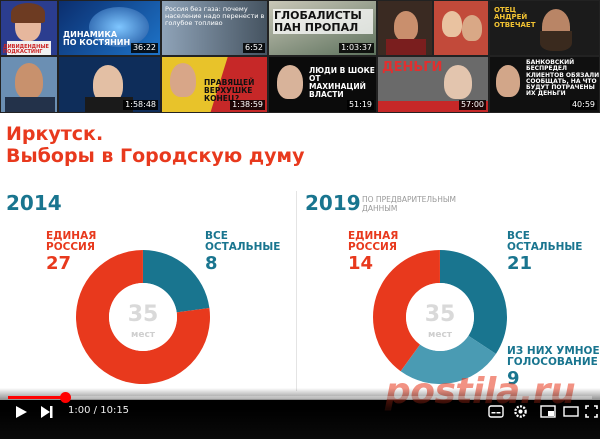 Image resolution: width=600 pixels, height=439 pixels. Describe the element at coordinates (361, 263) in the screenshot. I see `value-united-russia-2019: 14` at that location.